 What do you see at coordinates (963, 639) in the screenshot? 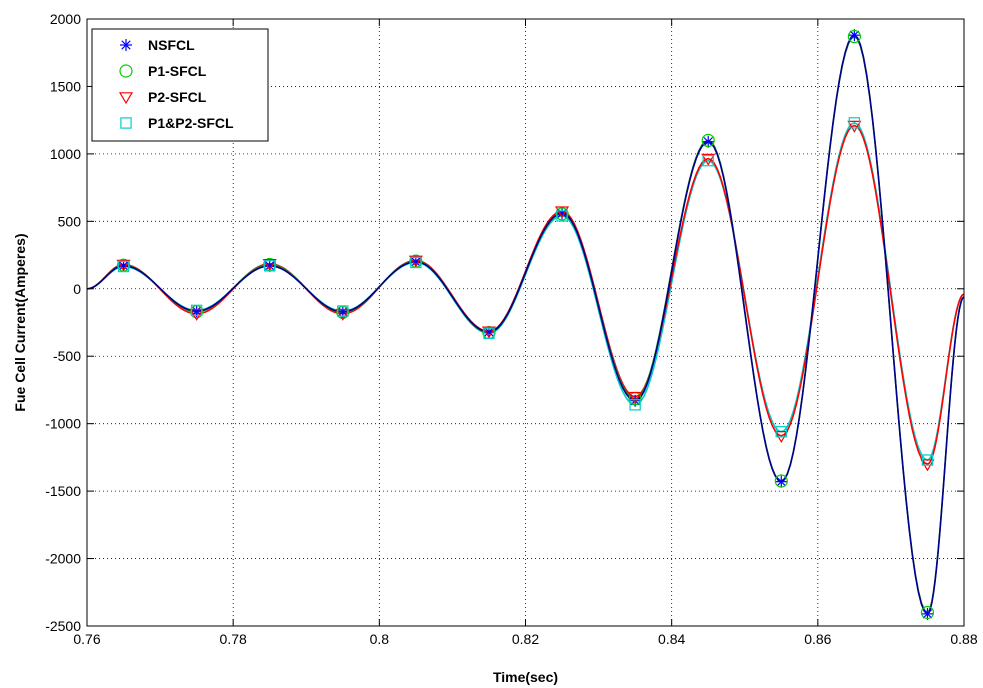
I see `x-tick-label: 0.88` at bounding box center [963, 639].